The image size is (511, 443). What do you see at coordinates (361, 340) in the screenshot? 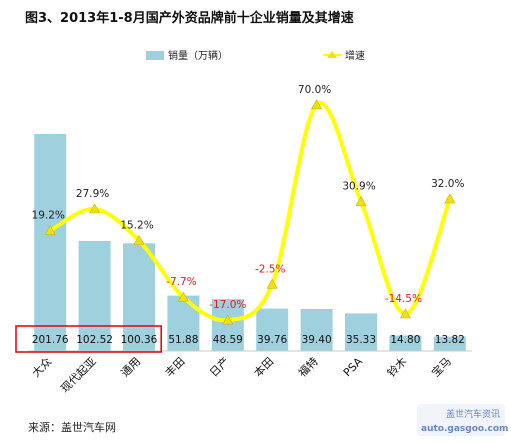
I see `bar-value-label-7: 35.33` at bounding box center [361, 340].